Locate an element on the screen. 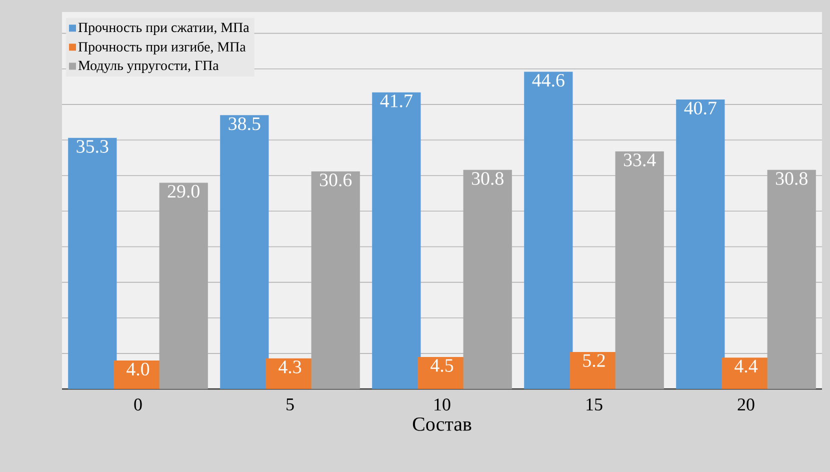 This screenshot has width=830, height=472. data-label: 4.5 is located at coordinates (442, 365).